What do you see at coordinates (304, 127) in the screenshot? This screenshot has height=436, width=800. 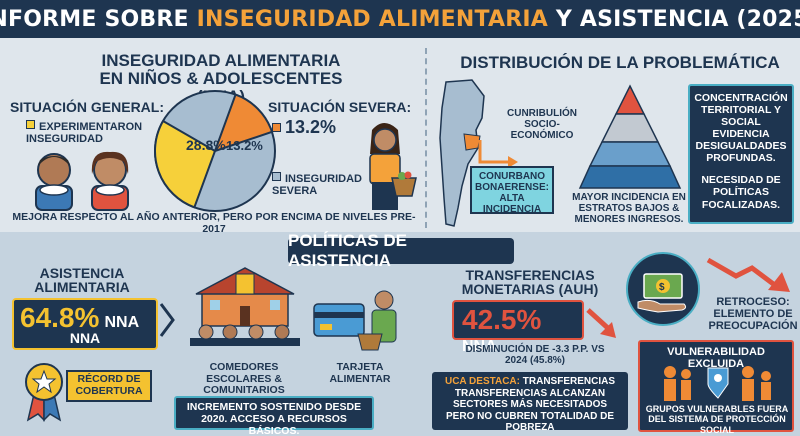 I see `severe-value: 13.2%` at bounding box center [304, 127].